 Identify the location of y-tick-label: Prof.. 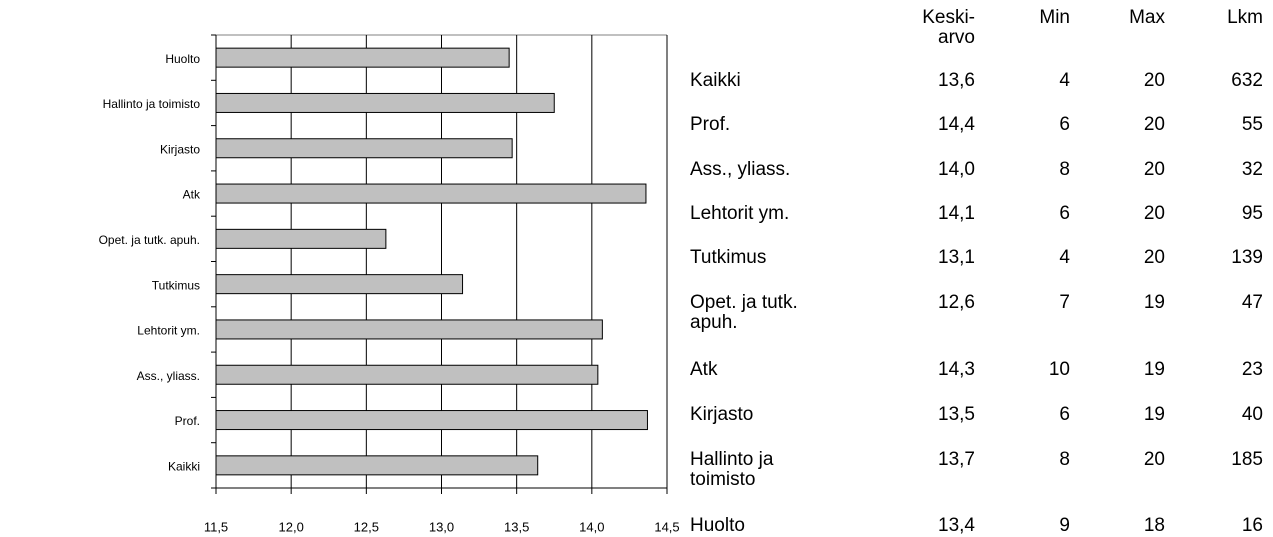
(187, 421).